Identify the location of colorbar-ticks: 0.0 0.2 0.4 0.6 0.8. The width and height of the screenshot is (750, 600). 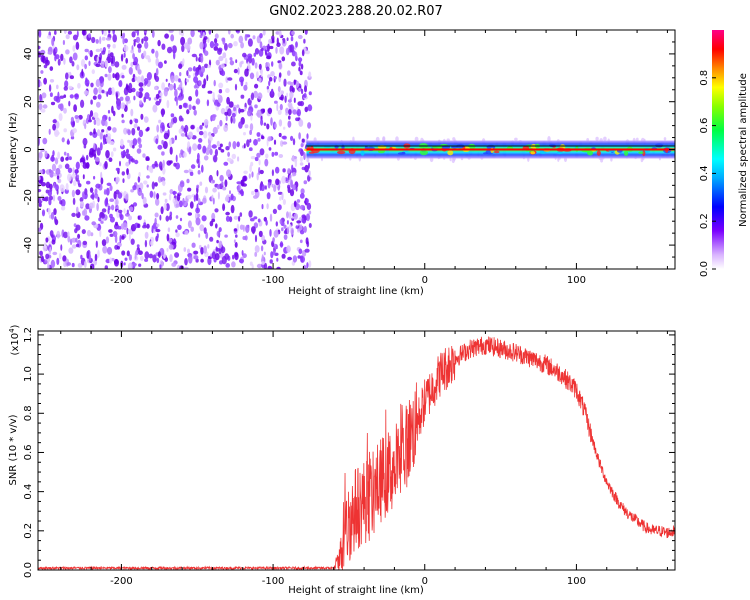
(707, 173).